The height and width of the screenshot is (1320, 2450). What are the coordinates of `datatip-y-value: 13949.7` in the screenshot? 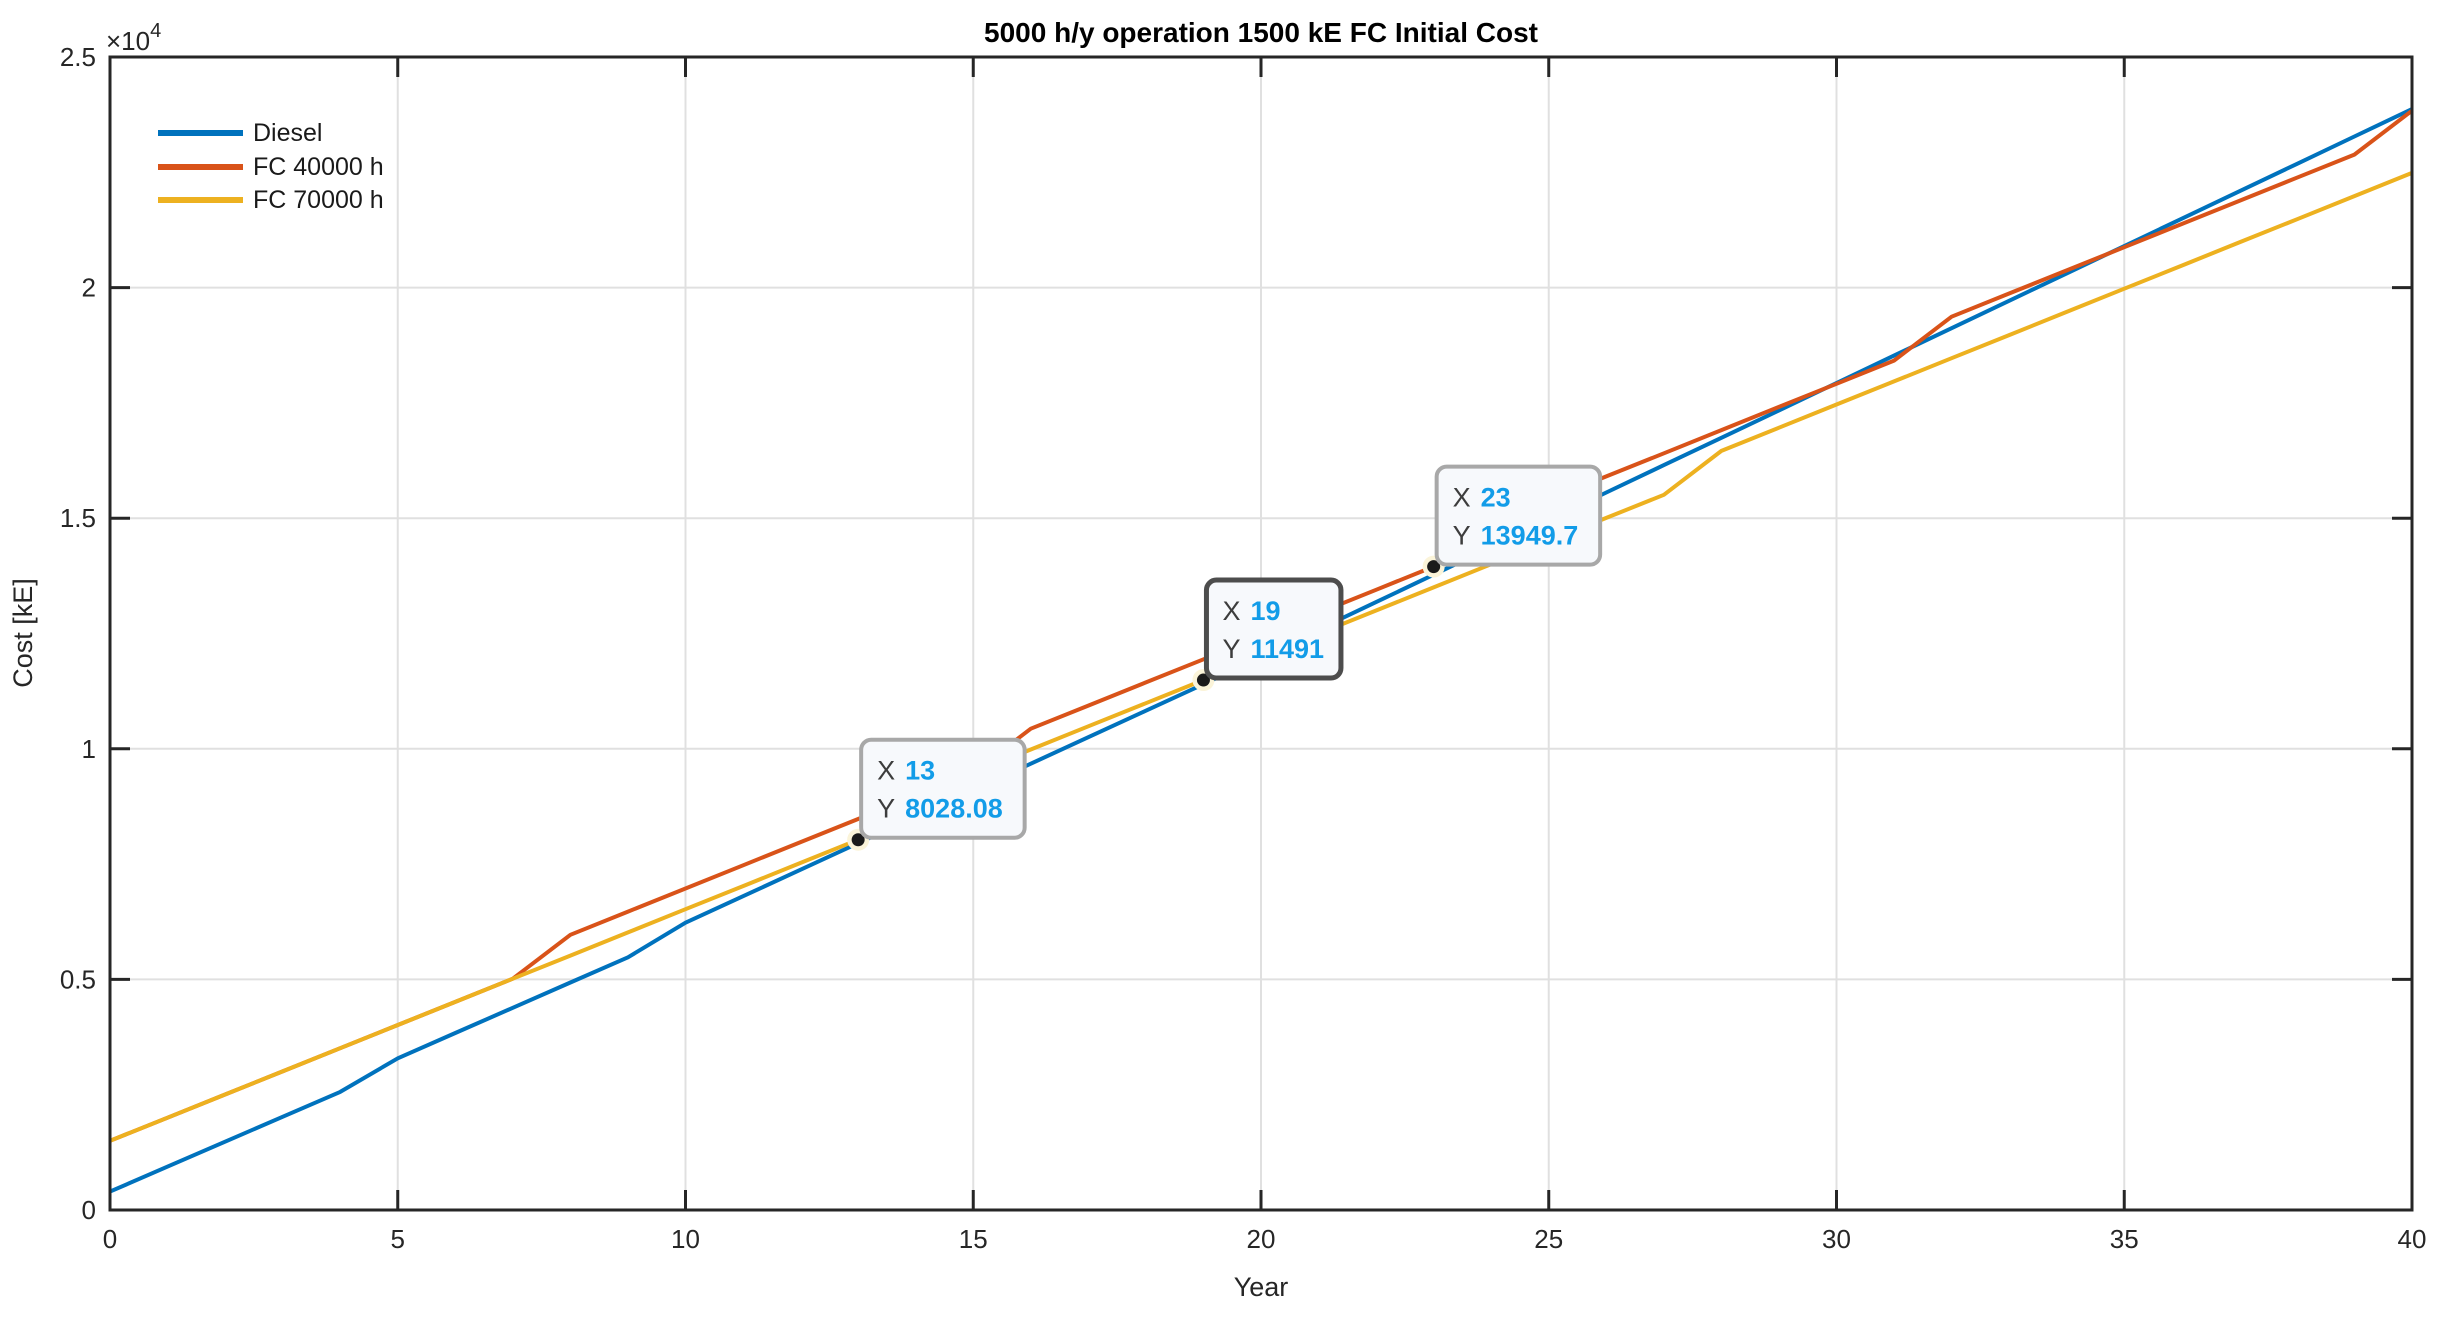 It's located at (1530, 536).